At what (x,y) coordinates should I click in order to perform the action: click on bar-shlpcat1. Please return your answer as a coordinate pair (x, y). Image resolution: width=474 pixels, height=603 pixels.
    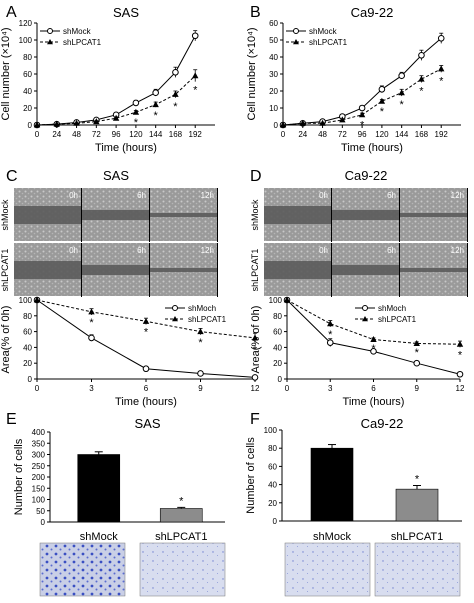
    Looking at the image, I should click on (181, 515).